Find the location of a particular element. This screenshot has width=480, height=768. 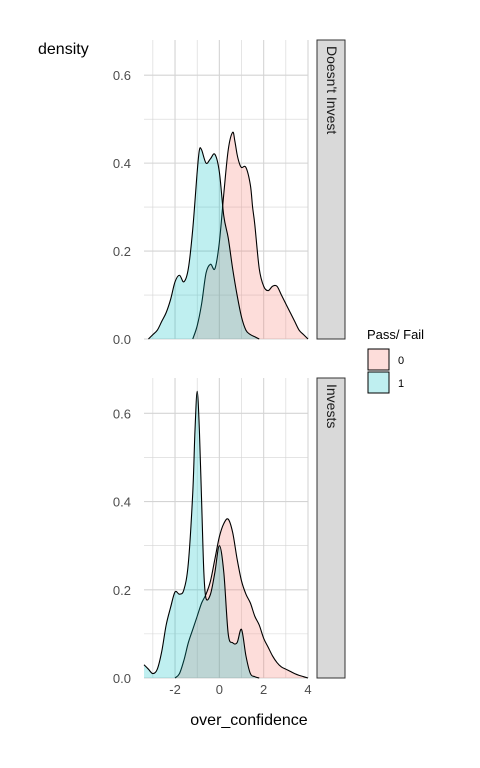

x-tick-label: 2 is located at coordinates (263, 689).